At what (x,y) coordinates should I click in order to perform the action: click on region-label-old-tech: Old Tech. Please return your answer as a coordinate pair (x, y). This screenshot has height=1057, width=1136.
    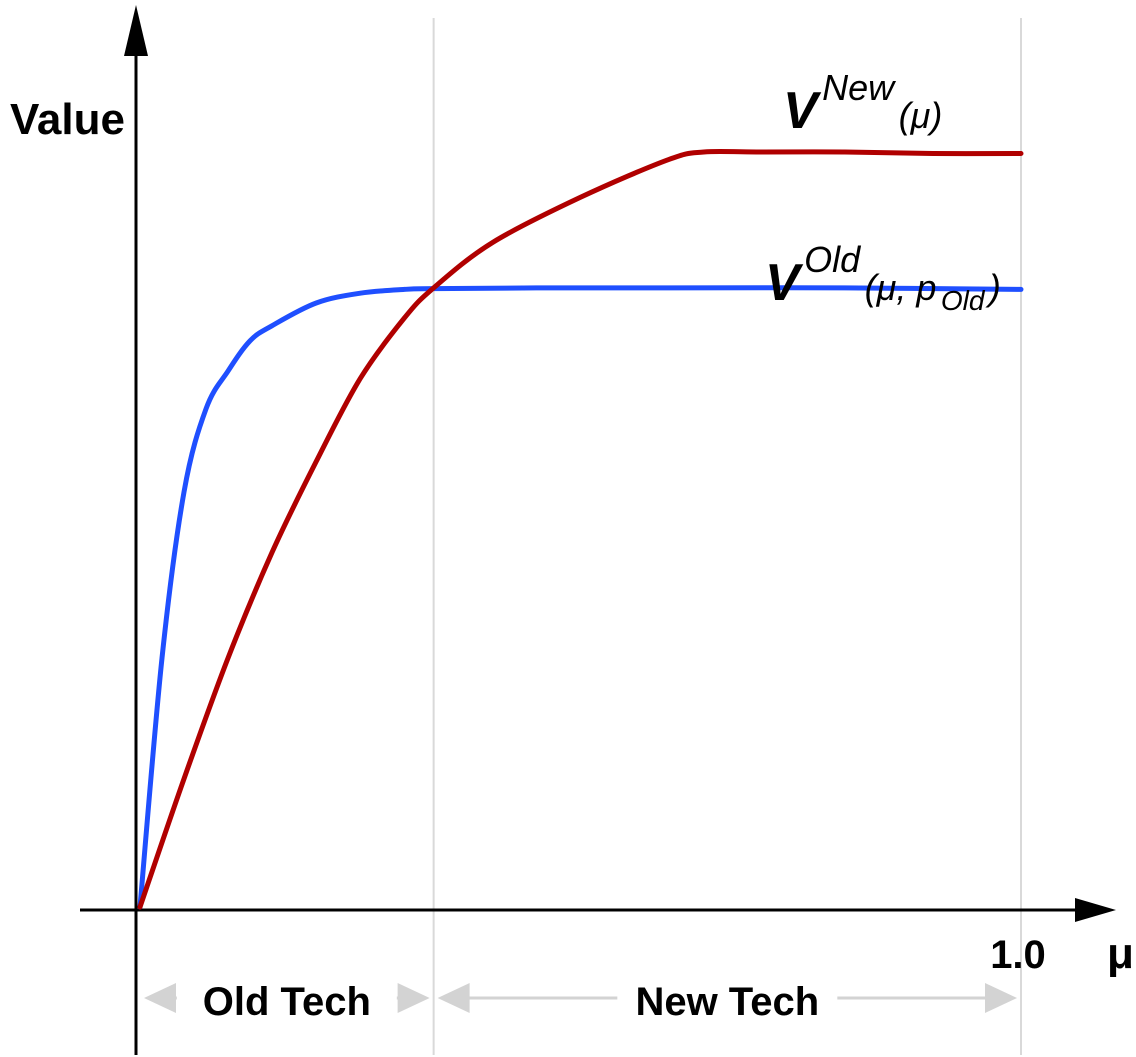
    Looking at the image, I should click on (287, 1002).